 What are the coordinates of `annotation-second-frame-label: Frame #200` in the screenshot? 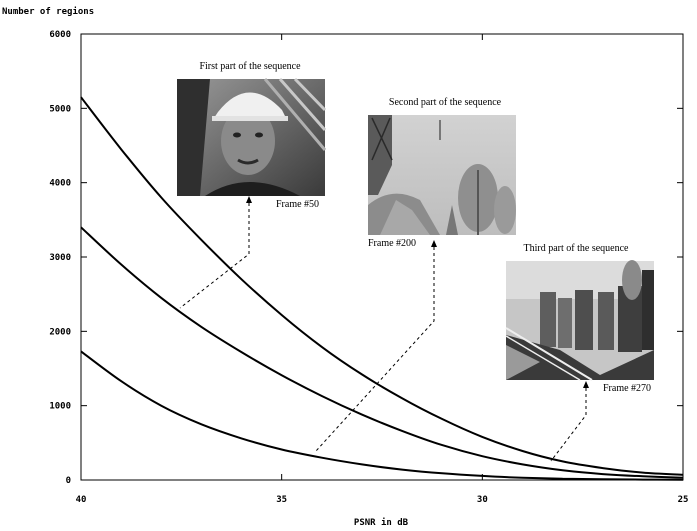 It's located at (392, 243).